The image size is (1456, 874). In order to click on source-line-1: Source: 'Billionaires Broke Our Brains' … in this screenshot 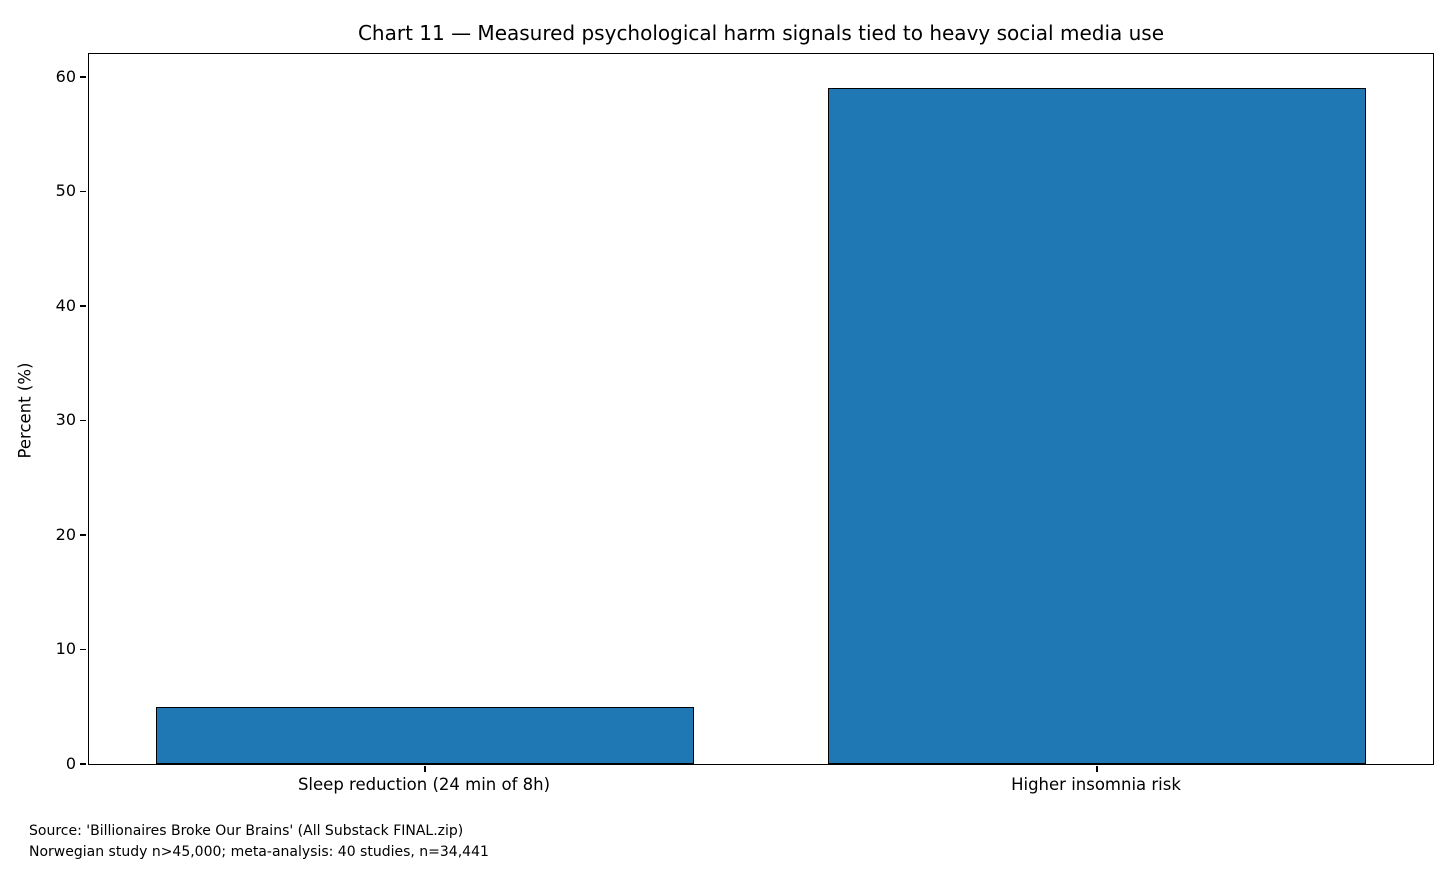, I will do `click(246, 831)`.